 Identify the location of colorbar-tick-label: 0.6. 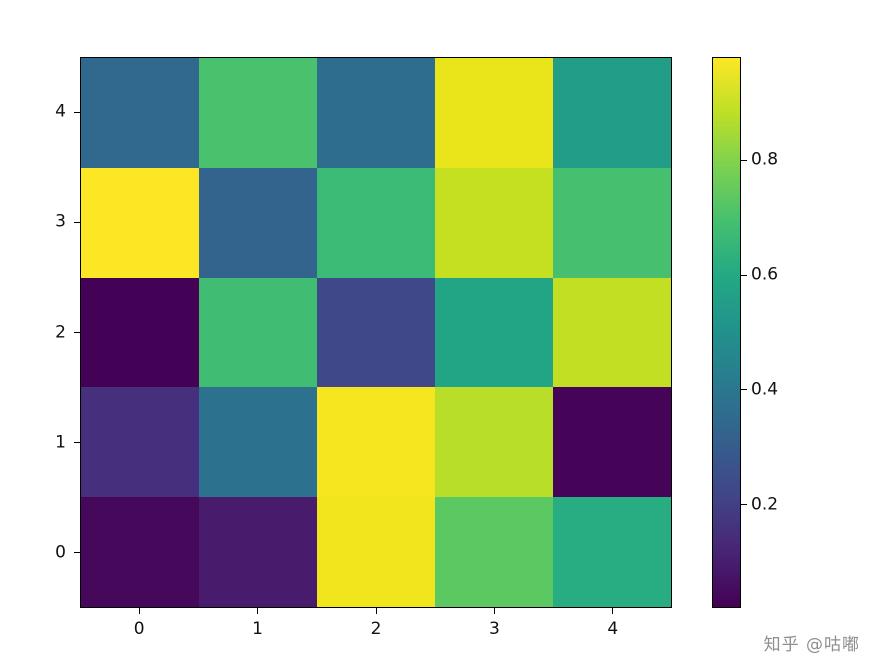
(765, 274).